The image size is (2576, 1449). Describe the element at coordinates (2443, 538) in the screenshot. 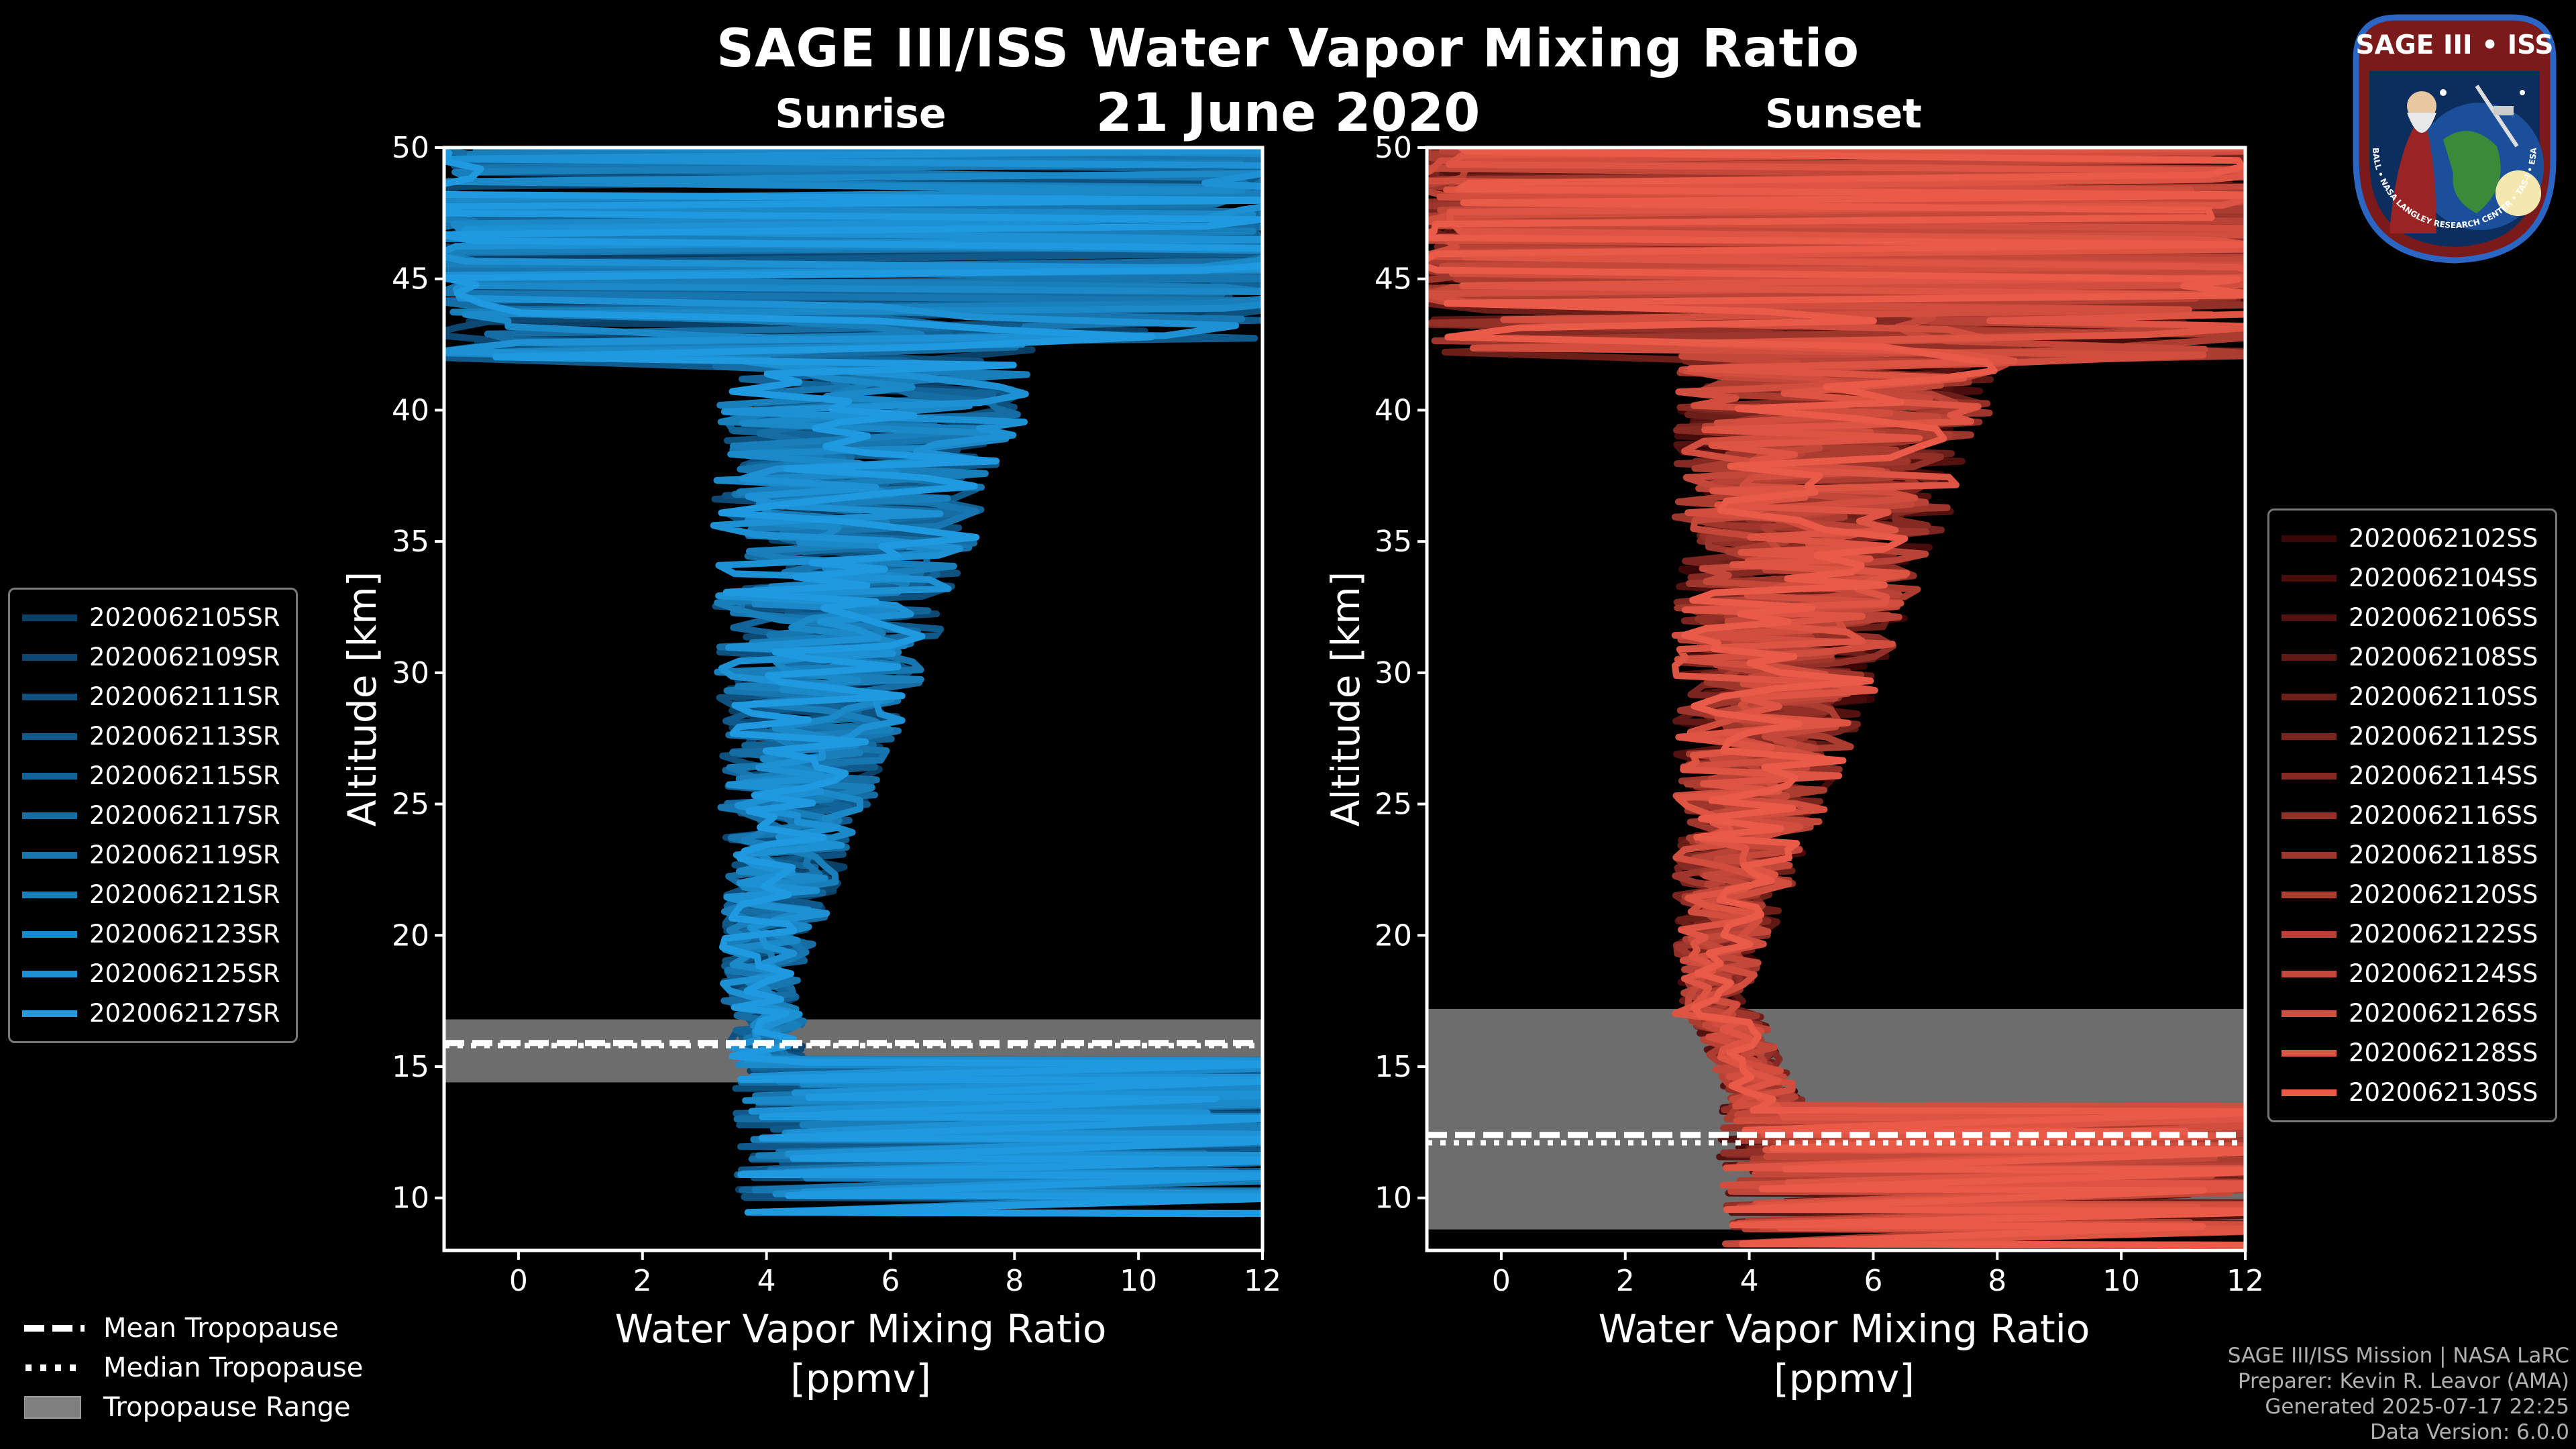

I see `sunset-legend-label: 2020062102SS` at that location.